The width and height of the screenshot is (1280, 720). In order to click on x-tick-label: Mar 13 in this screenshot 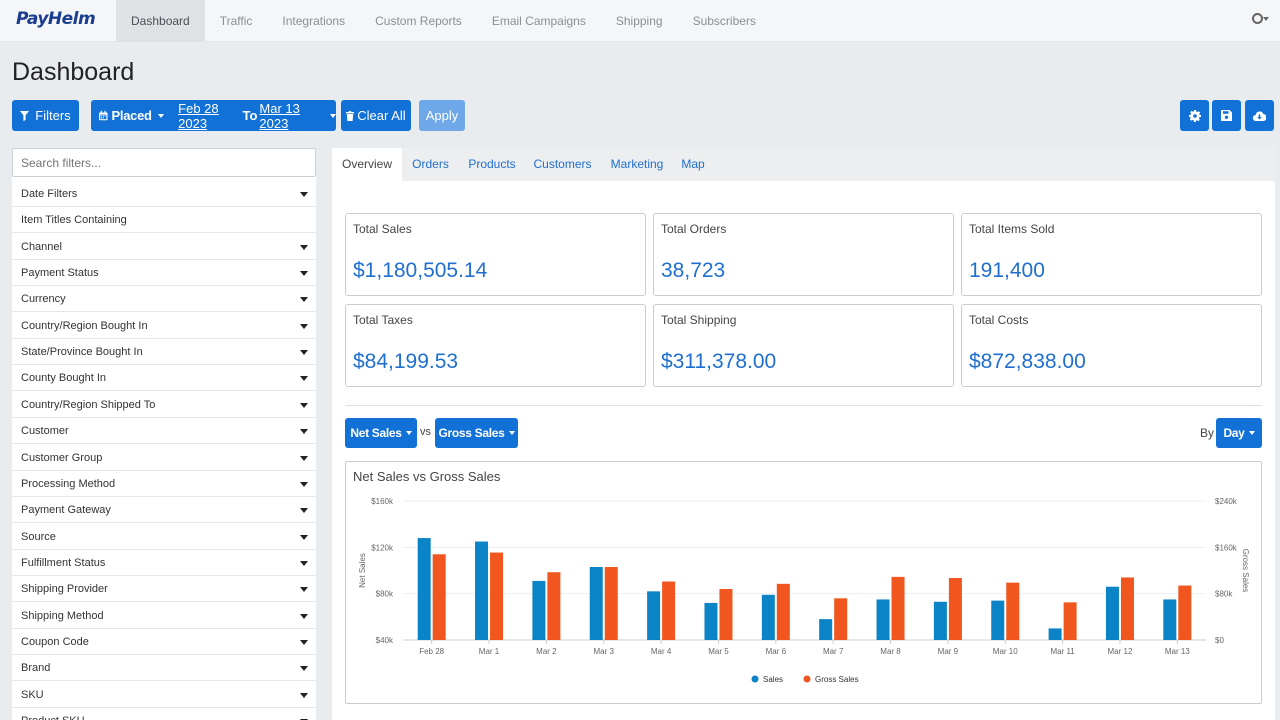, I will do `click(1177, 651)`.